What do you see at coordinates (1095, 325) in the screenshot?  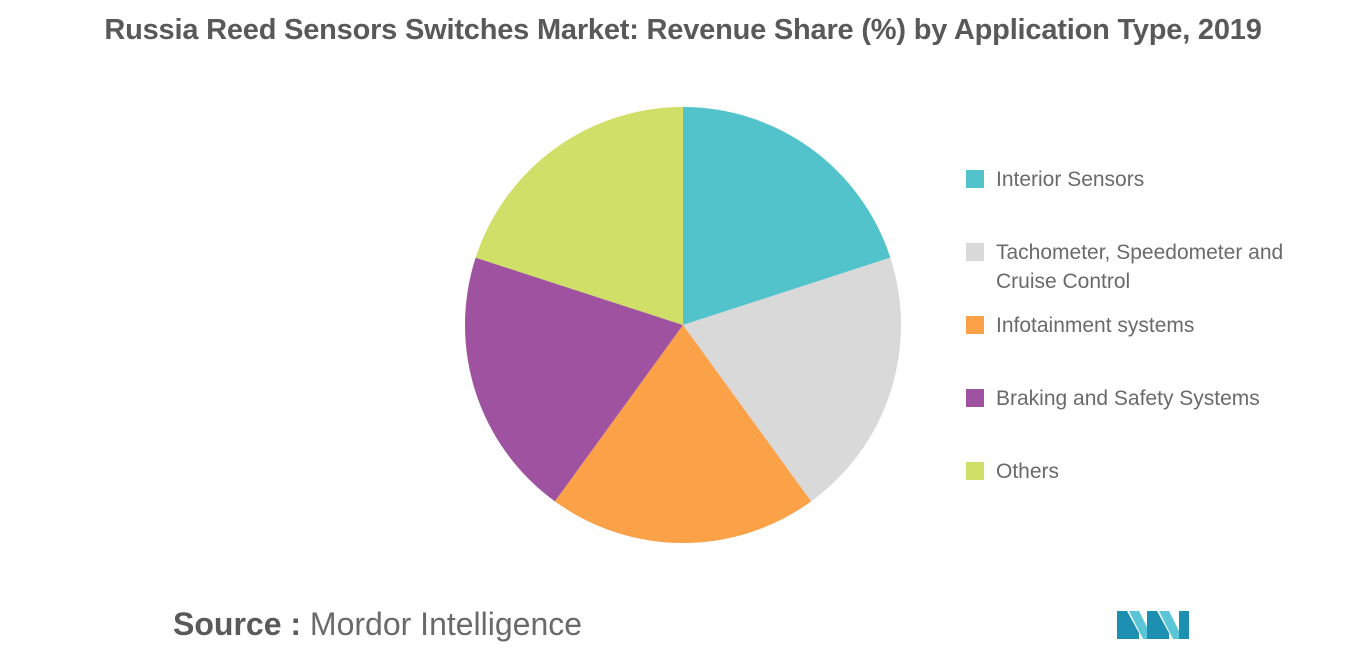 I see `legend-label: Infotainment systems` at bounding box center [1095, 325].